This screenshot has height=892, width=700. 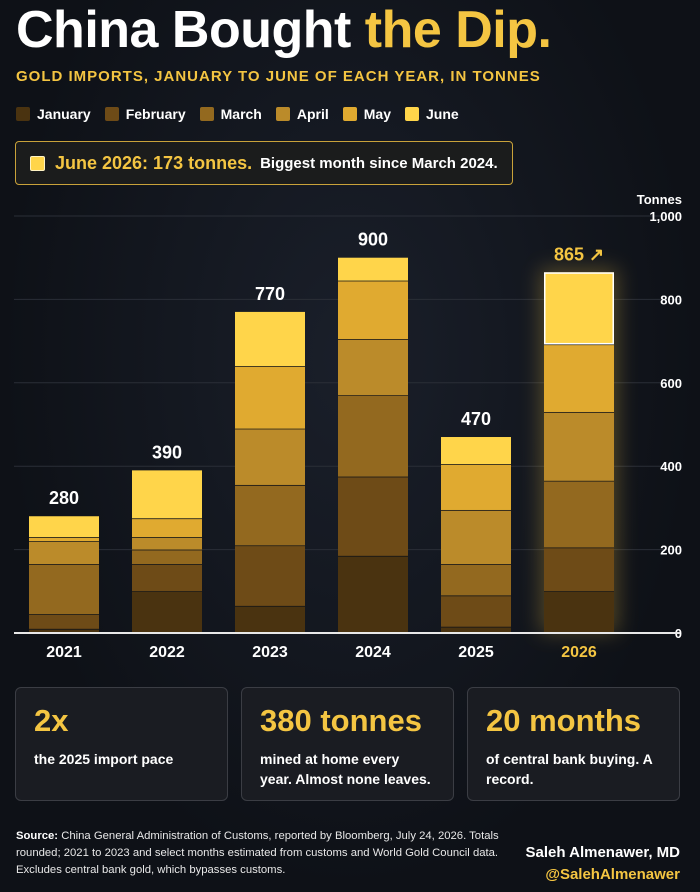 What do you see at coordinates (51, 720) in the screenshot?
I see `card-value: 2x` at bounding box center [51, 720].